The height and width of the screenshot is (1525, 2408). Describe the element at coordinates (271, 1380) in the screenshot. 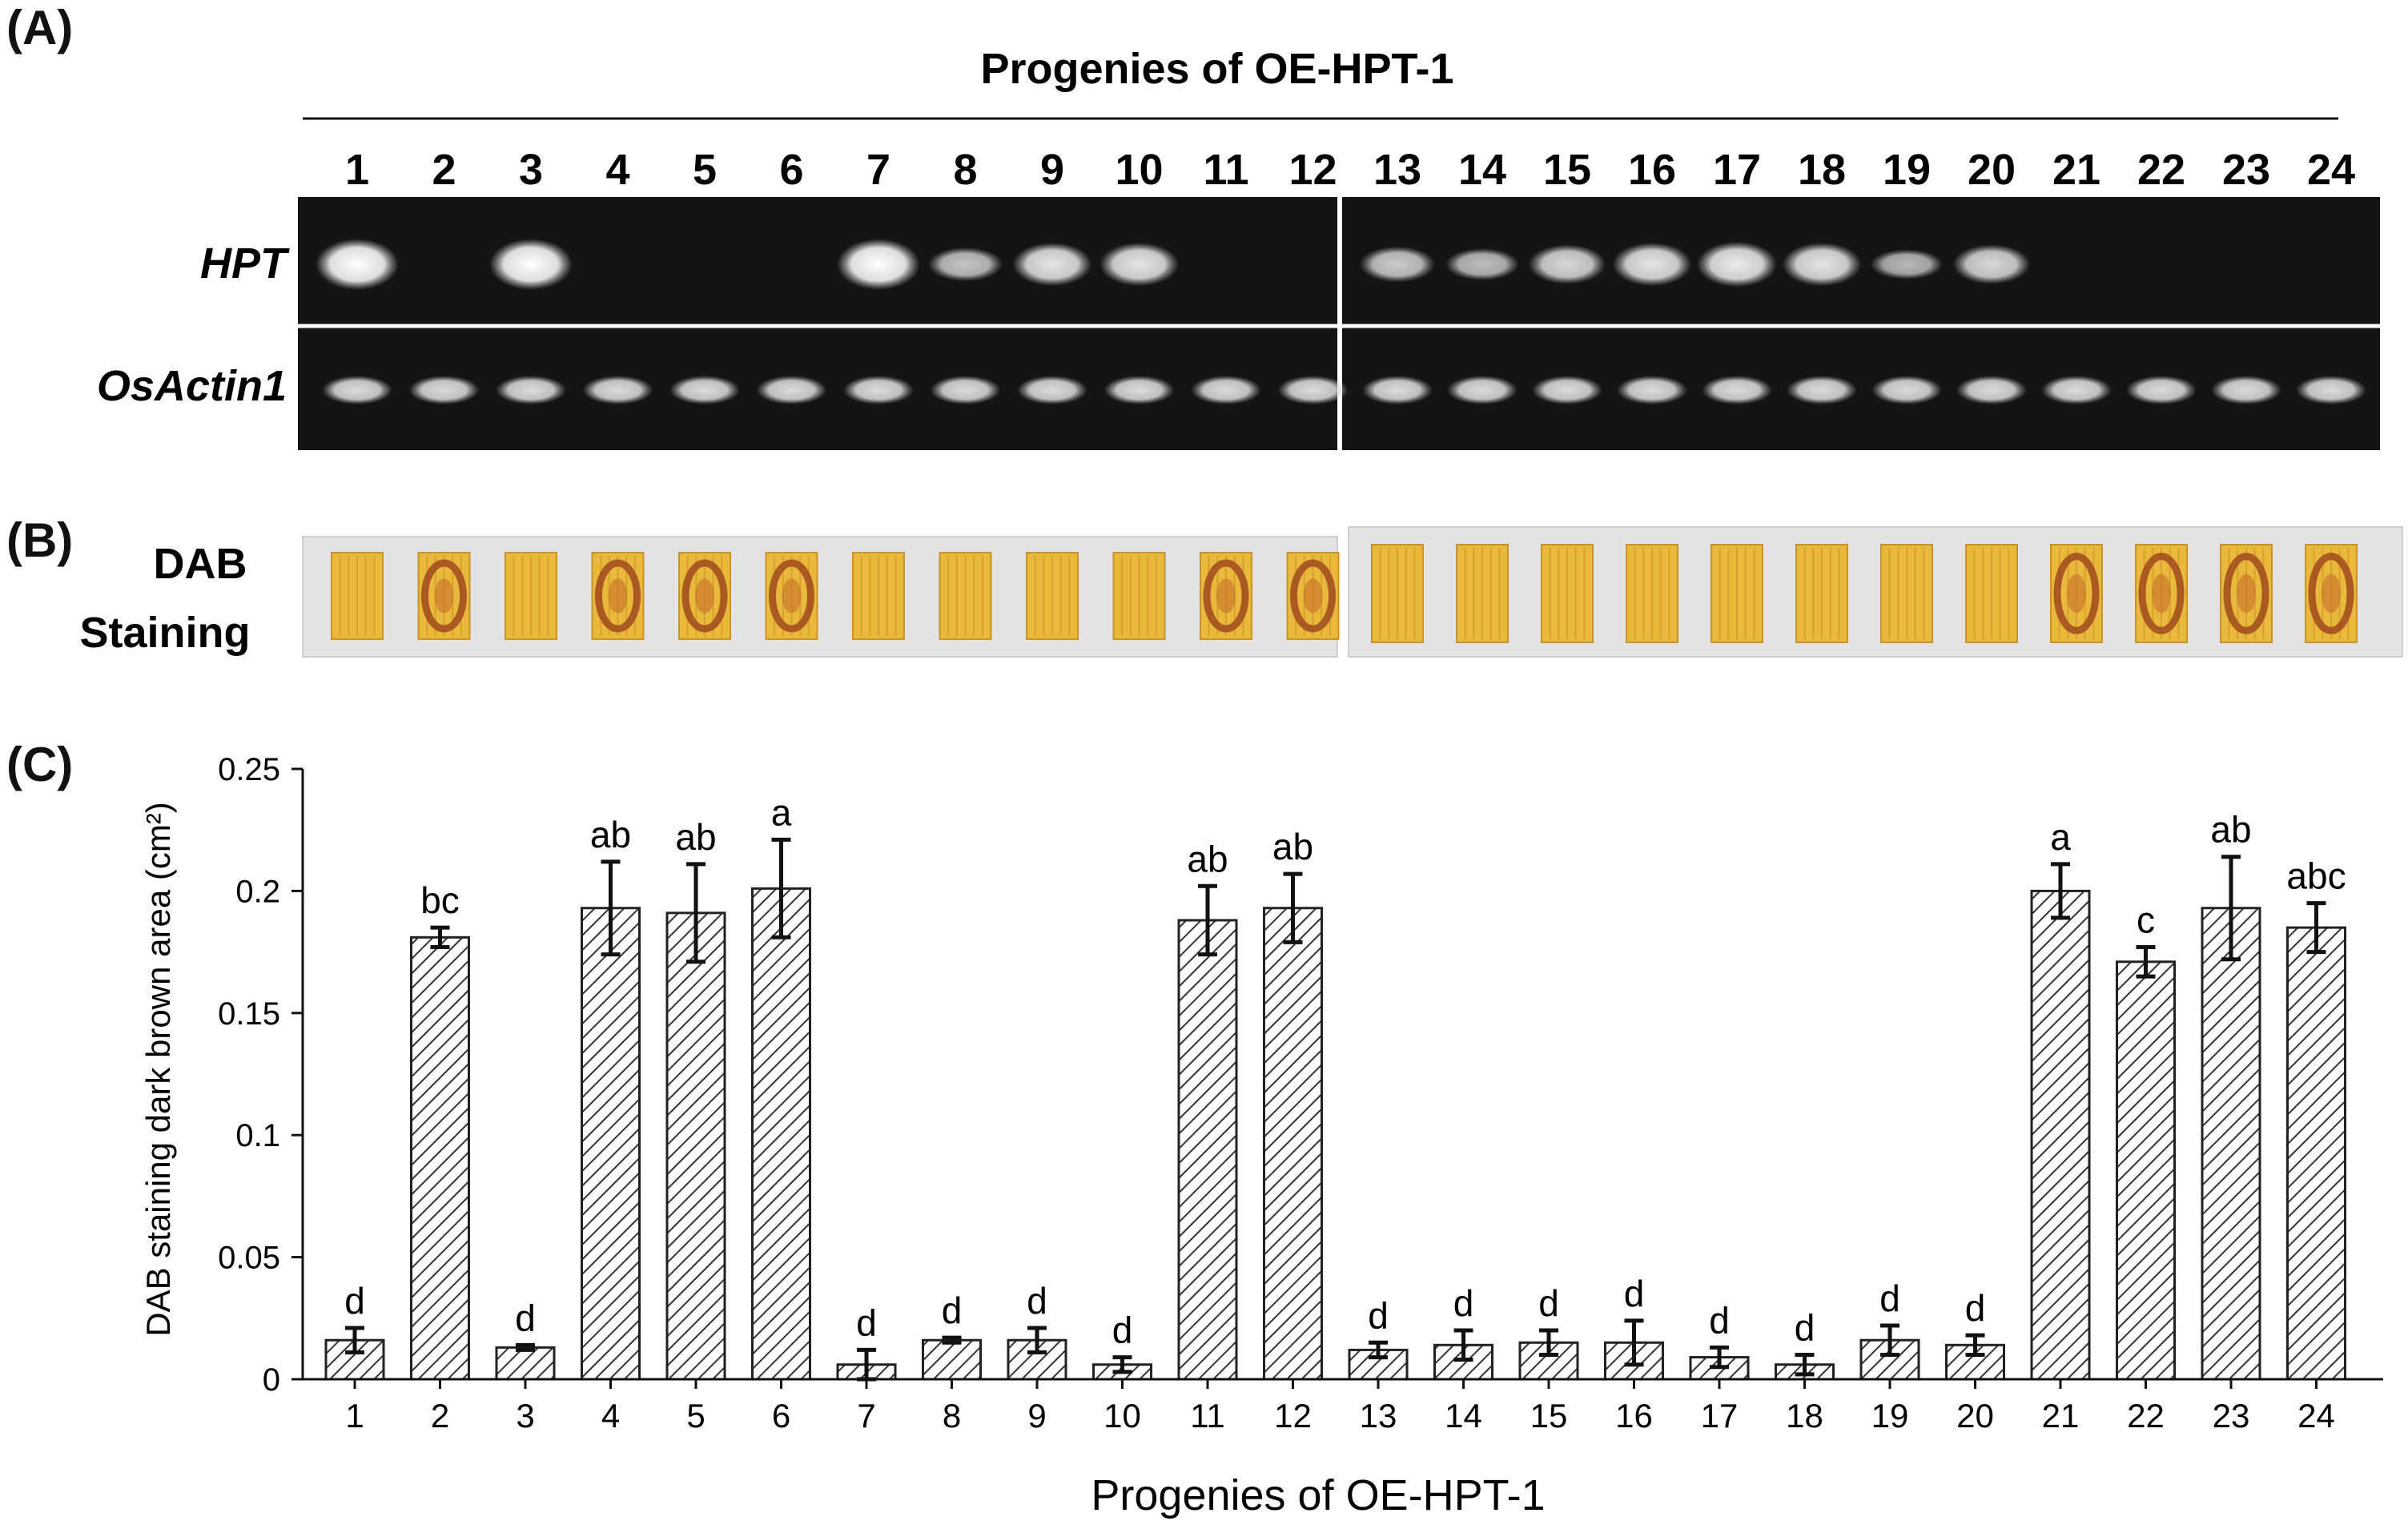

I see `y-tick-label: 0` at that location.